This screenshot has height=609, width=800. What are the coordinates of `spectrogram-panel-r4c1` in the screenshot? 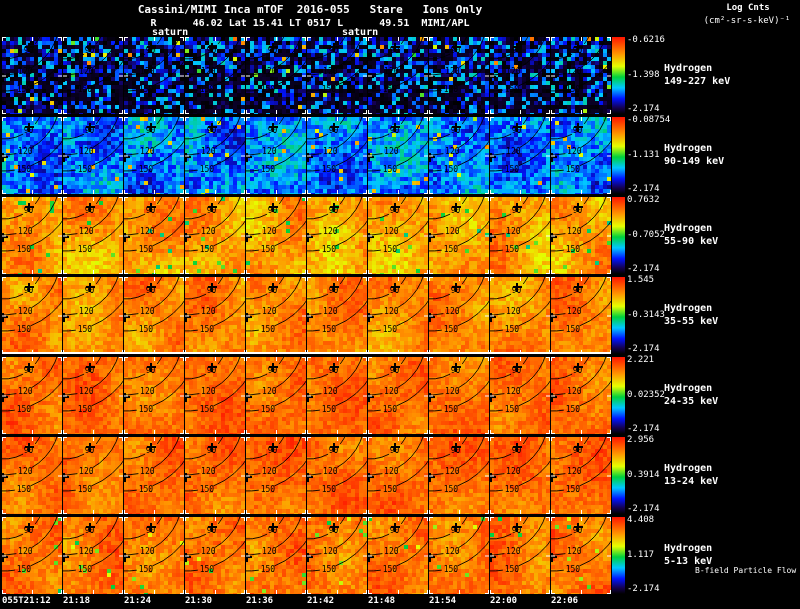 It's located at (32, 315).